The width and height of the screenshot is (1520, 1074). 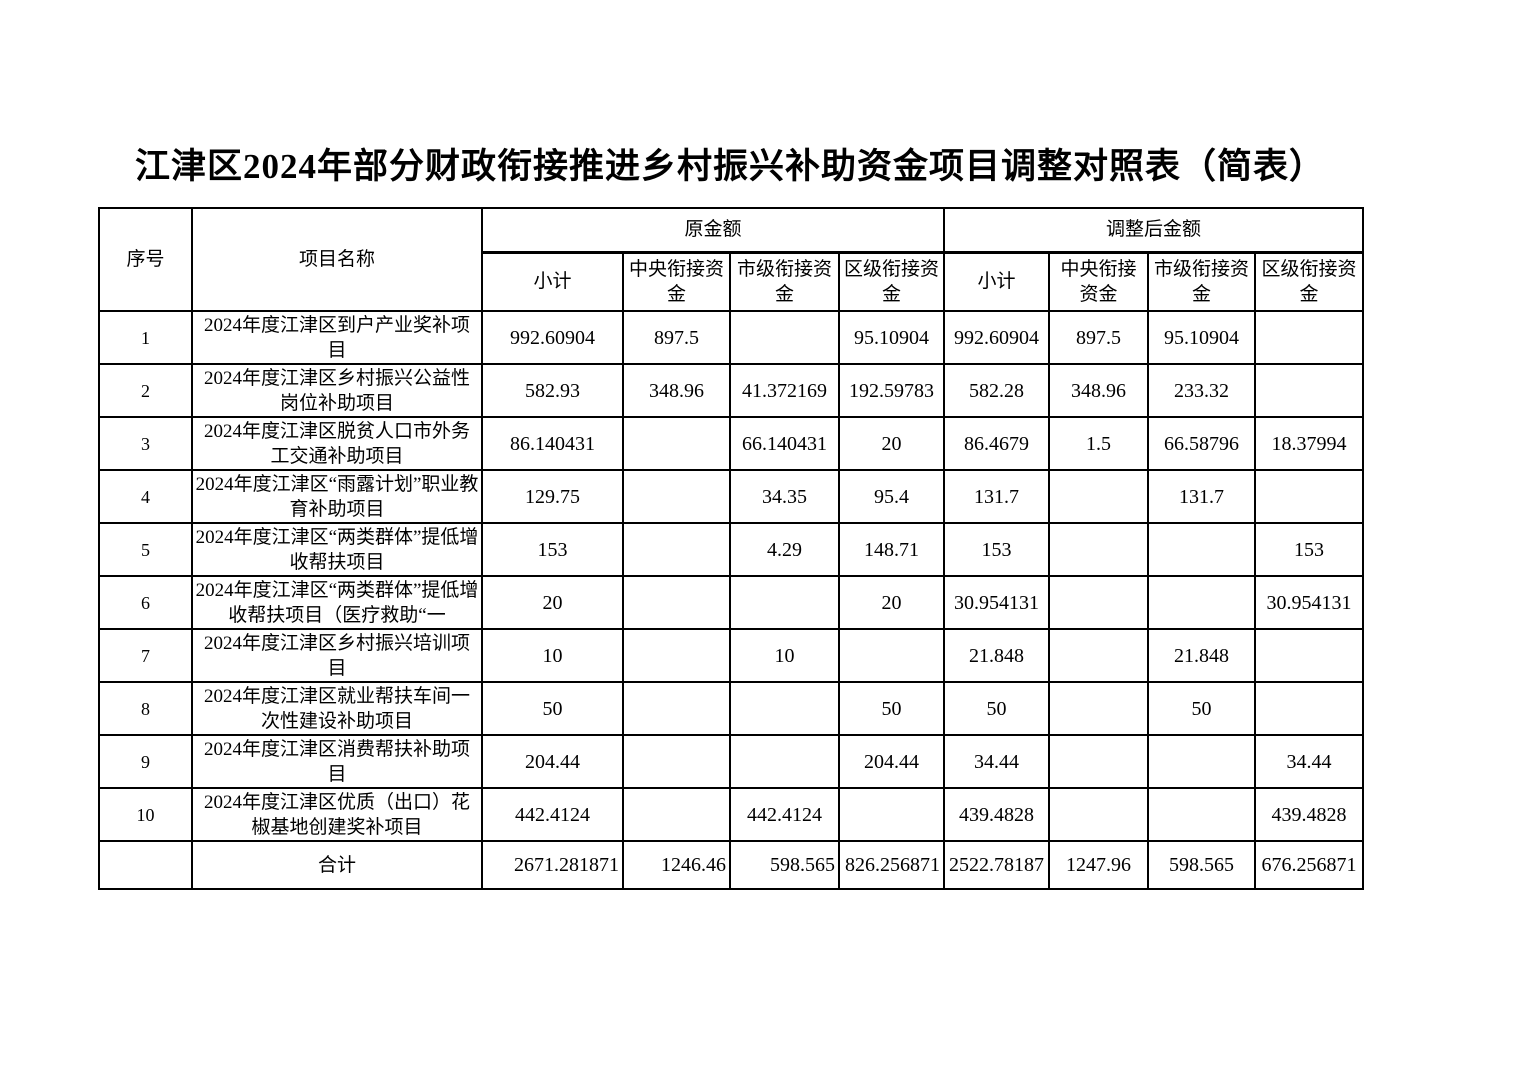 What do you see at coordinates (1202, 337) in the screenshot?
I see `adj-city-fund-cell: 95.10904` at bounding box center [1202, 337].